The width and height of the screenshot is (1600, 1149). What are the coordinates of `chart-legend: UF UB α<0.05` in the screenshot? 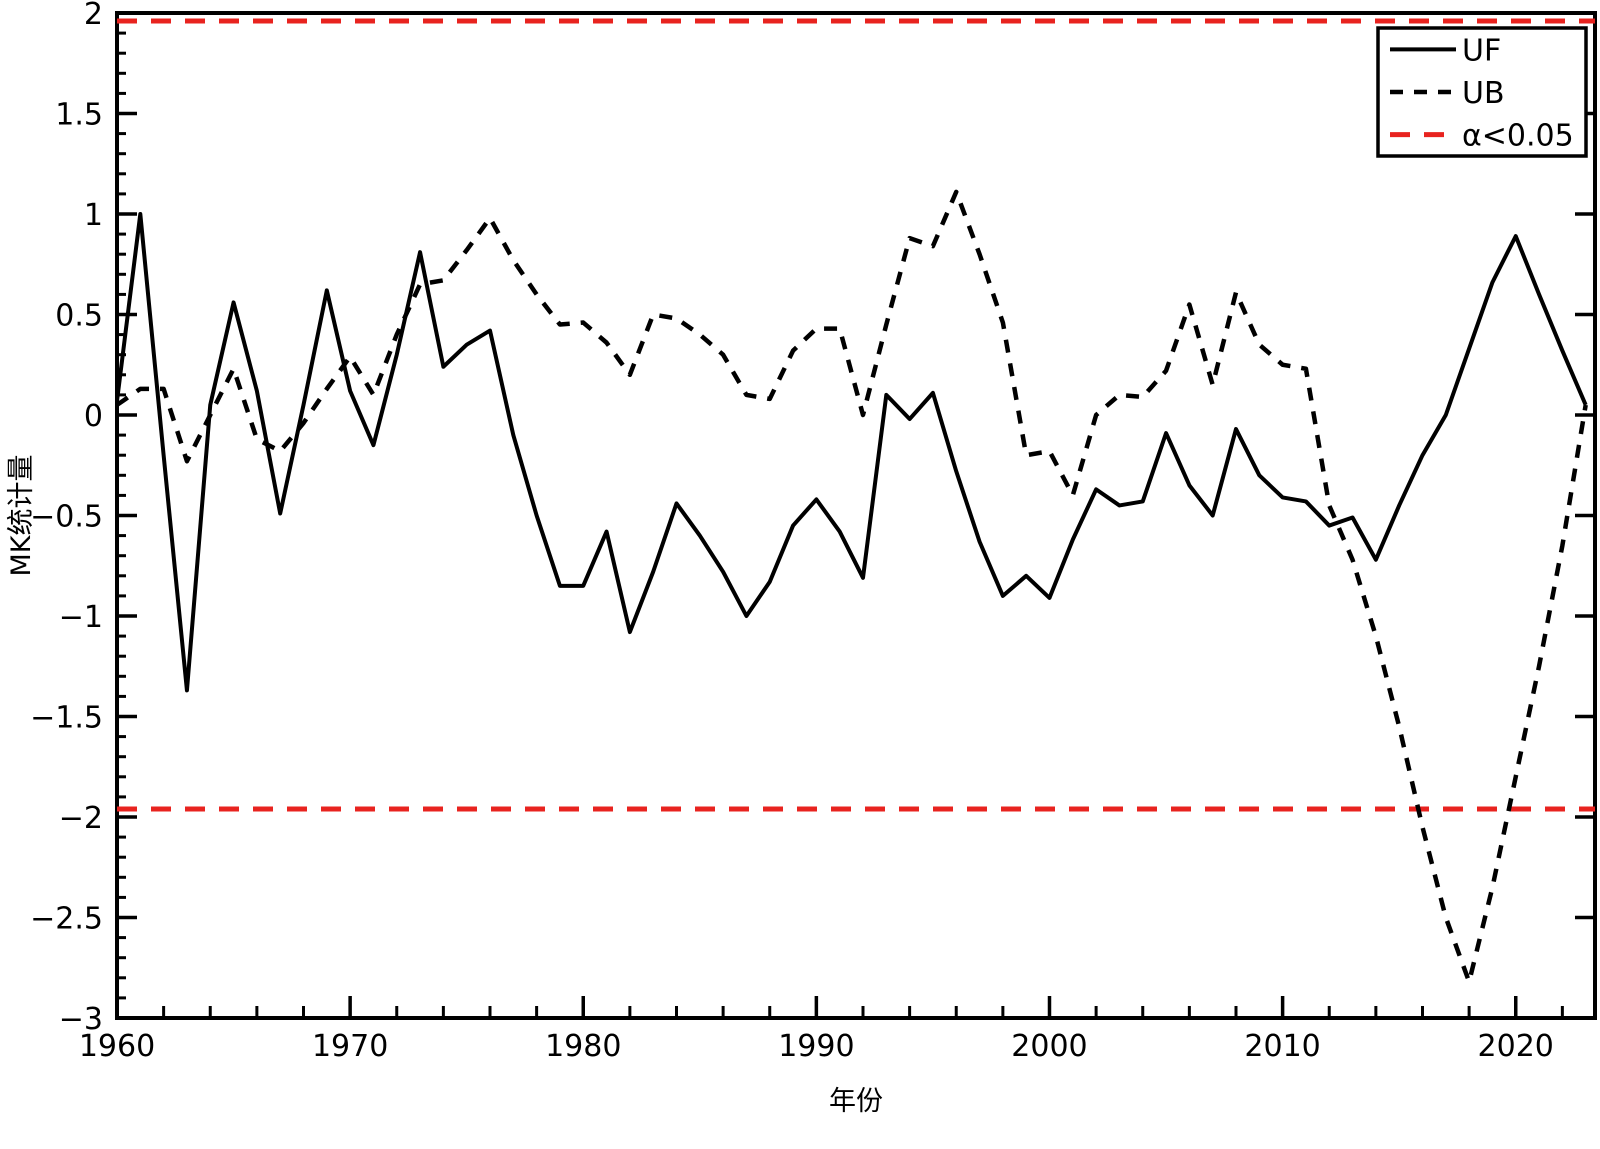 It's located at (1482, 92).